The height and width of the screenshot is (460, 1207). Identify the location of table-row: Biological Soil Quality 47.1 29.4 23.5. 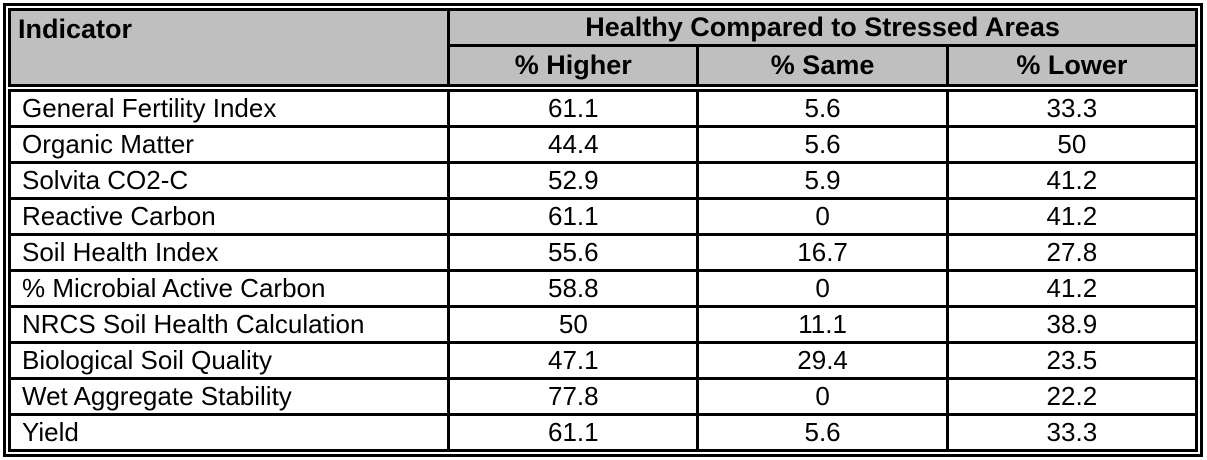
(603, 361).